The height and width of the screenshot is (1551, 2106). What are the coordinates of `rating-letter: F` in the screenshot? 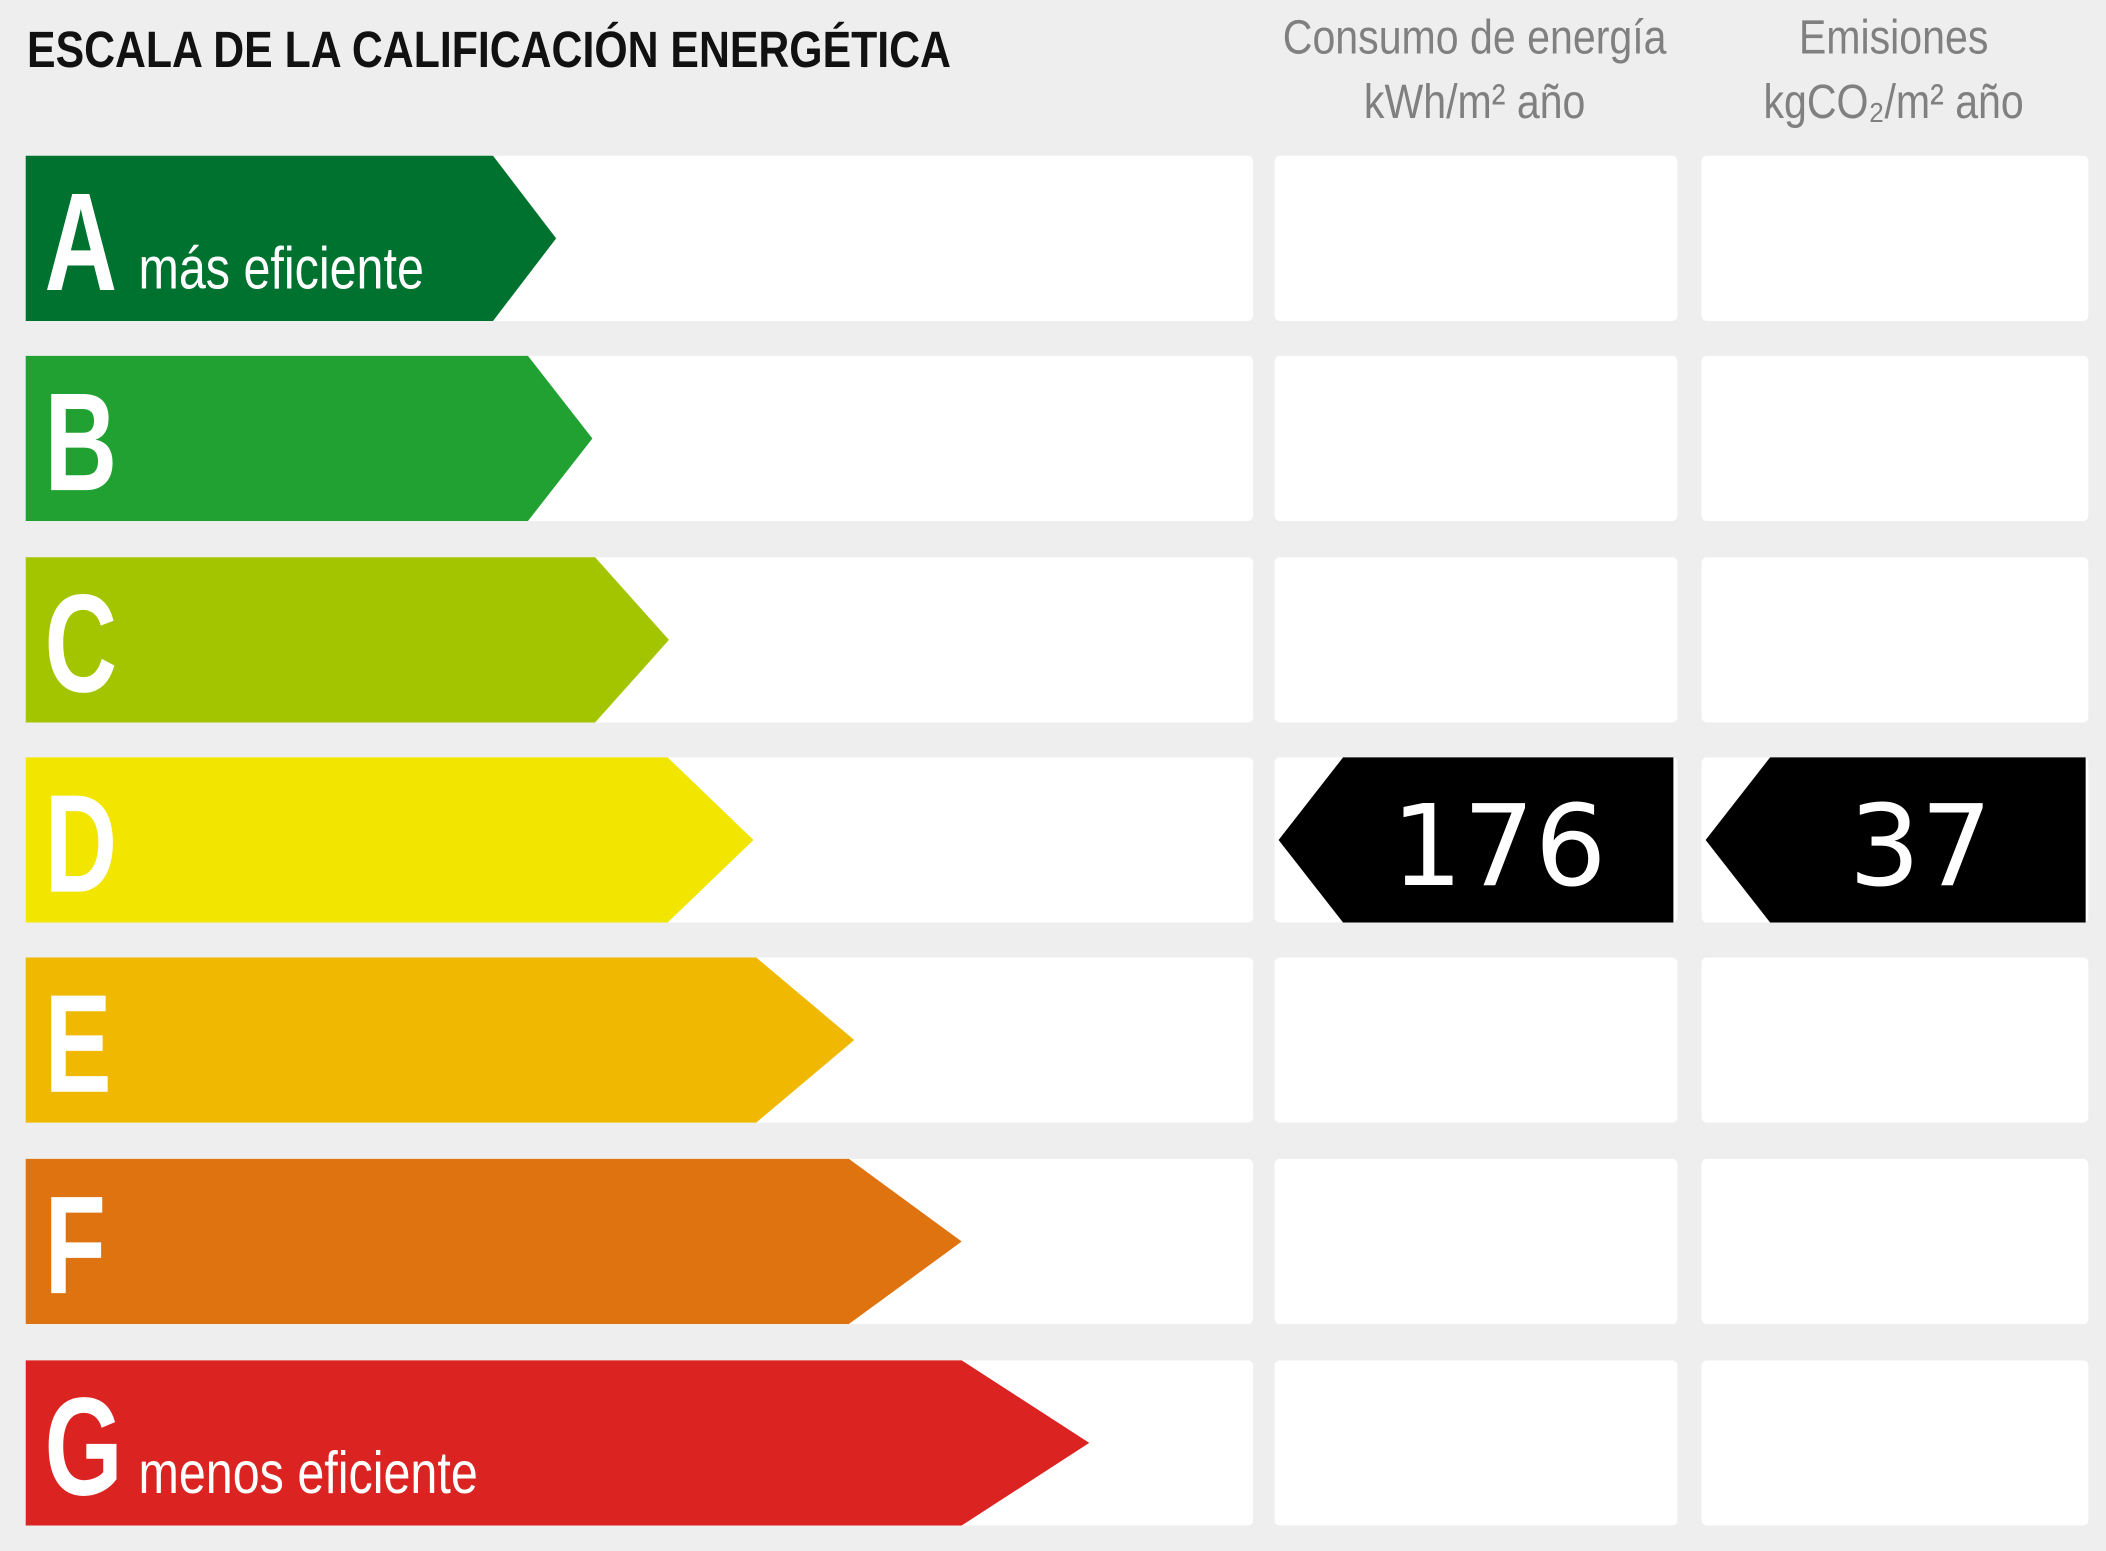 It's located at (75, 1245).